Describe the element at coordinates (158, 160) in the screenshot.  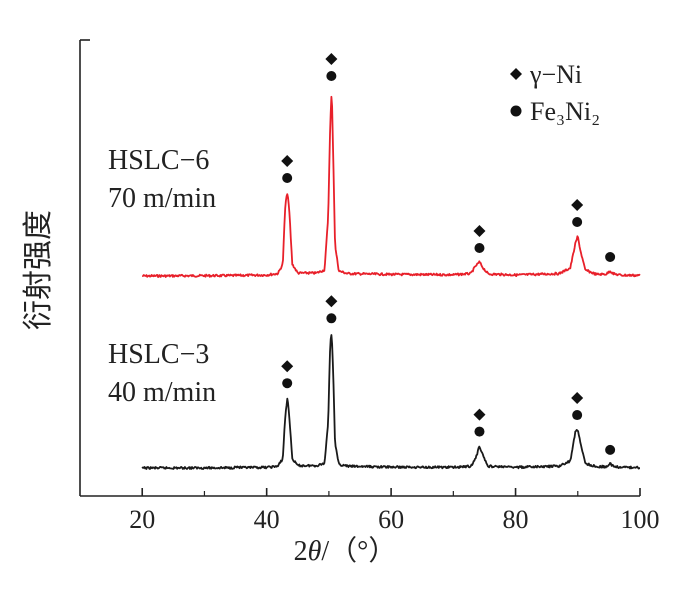
I see `series-label-top-line1: HSLC−6` at that location.